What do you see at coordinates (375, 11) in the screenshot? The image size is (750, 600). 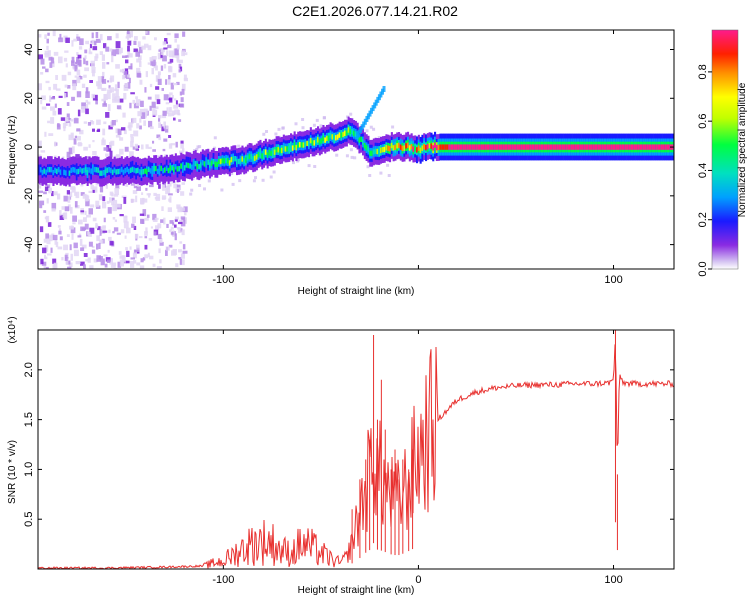 I see `figure-title: C2E1.2026.077.14.21.R02` at bounding box center [375, 11].